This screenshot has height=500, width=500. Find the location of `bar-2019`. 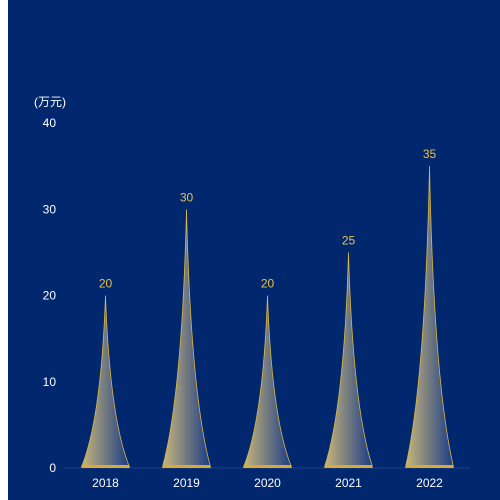

bar-2019 is located at coordinates (186, 338).